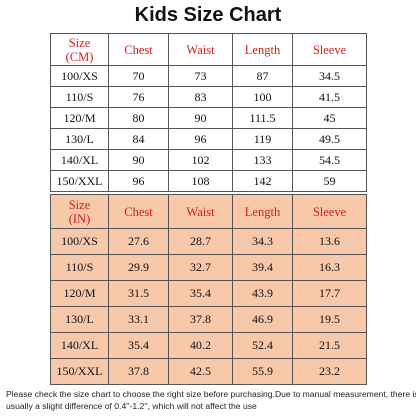 The image size is (416, 416). What do you see at coordinates (138, 319) in the screenshot?
I see `cell: 33.1` at bounding box center [138, 319].